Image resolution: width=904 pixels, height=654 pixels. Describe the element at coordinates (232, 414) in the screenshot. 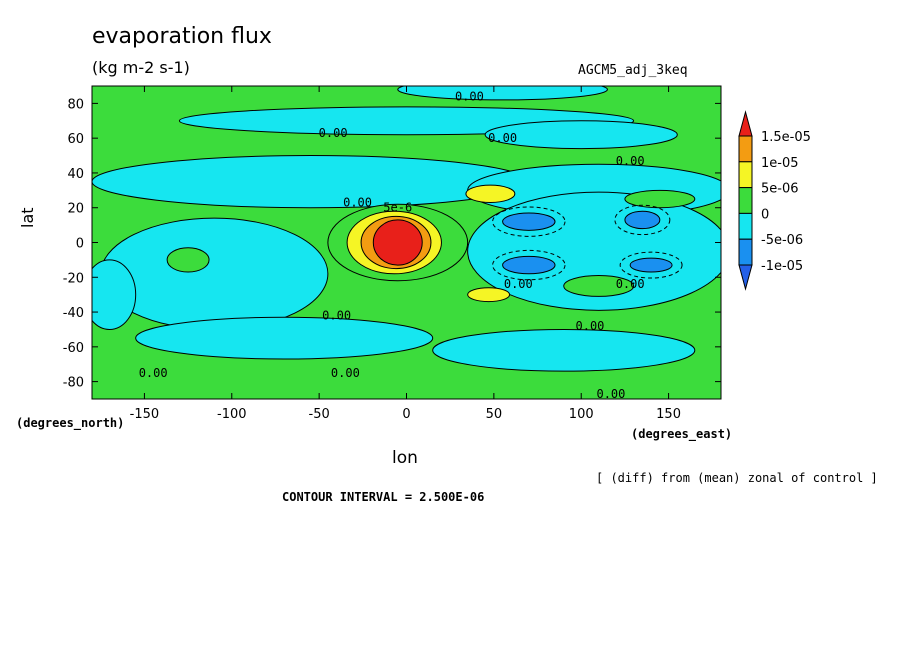

I see `x-tick-label-1: -100` at that location.